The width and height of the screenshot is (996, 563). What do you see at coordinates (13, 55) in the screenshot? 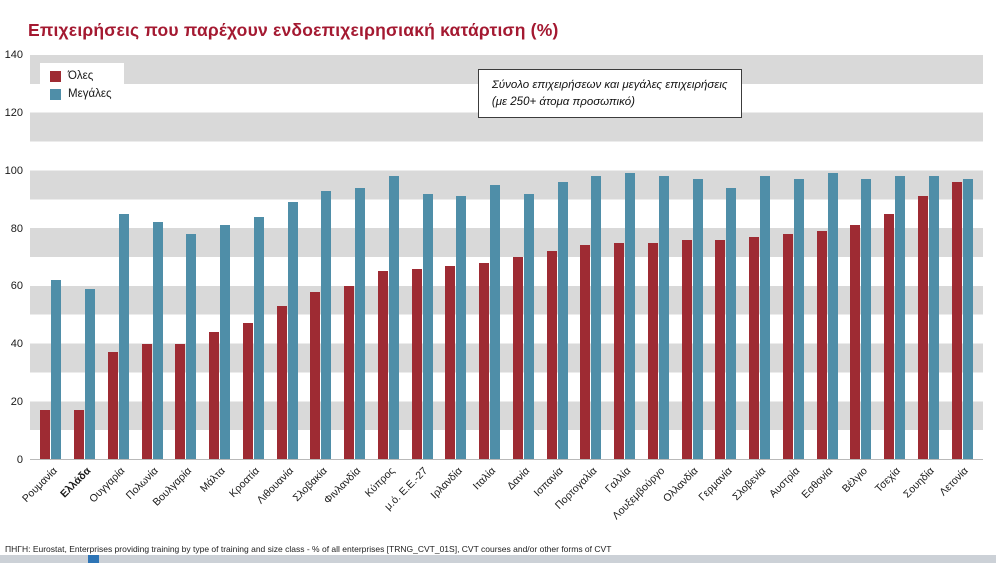
I see `y-axis-tick-label: 140` at bounding box center [13, 55].